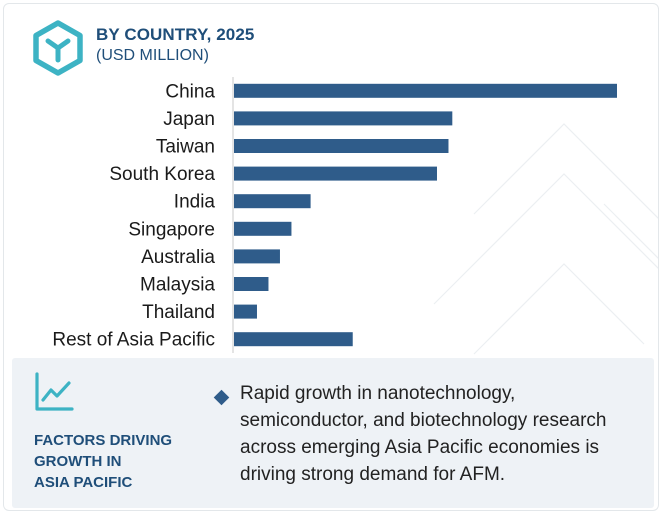 The image size is (664, 514). I want to click on hexagon-logo-icon, so click(58, 48).